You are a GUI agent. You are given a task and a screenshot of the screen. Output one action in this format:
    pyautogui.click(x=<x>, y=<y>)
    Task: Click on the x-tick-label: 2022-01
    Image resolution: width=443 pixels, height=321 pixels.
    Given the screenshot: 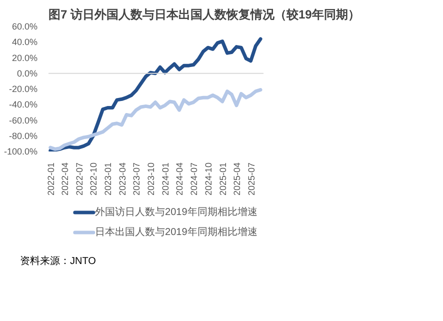 What is the action you would take?
    pyautogui.click(x=51, y=179)
    